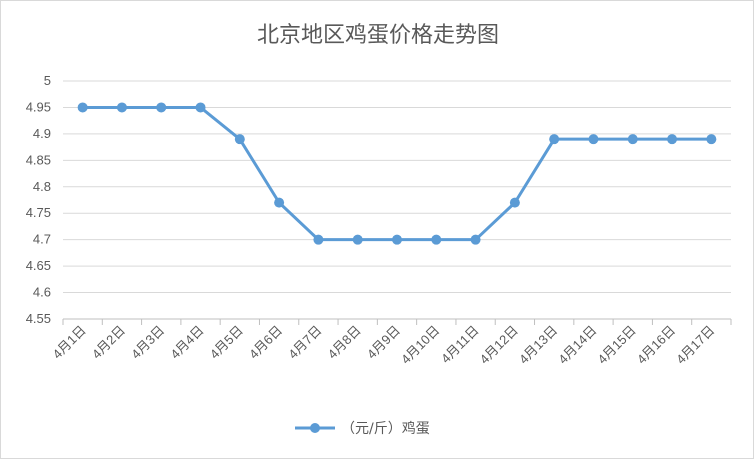 This screenshot has height=459, width=754. Describe the element at coordinates (538, 345) in the screenshot. I see `x-tick-label: 4月13日` at that location.